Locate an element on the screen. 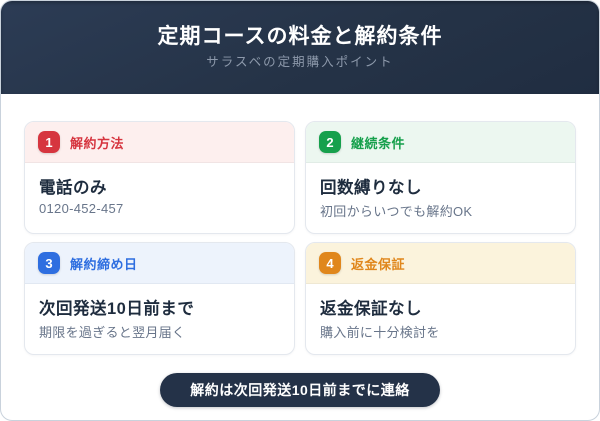 The image size is (600, 421). card-value: 回数縛りなし is located at coordinates (371, 188).